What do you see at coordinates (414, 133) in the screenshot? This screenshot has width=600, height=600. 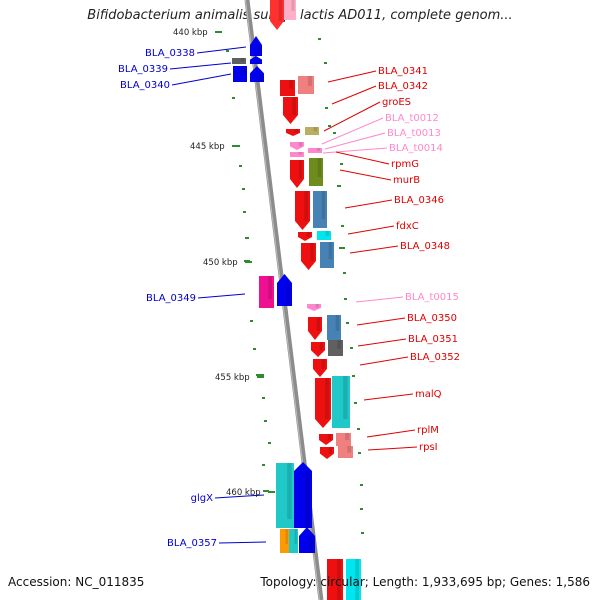 I see `gene-label-right: BLA_t0013` at bounding box center [414, 133].